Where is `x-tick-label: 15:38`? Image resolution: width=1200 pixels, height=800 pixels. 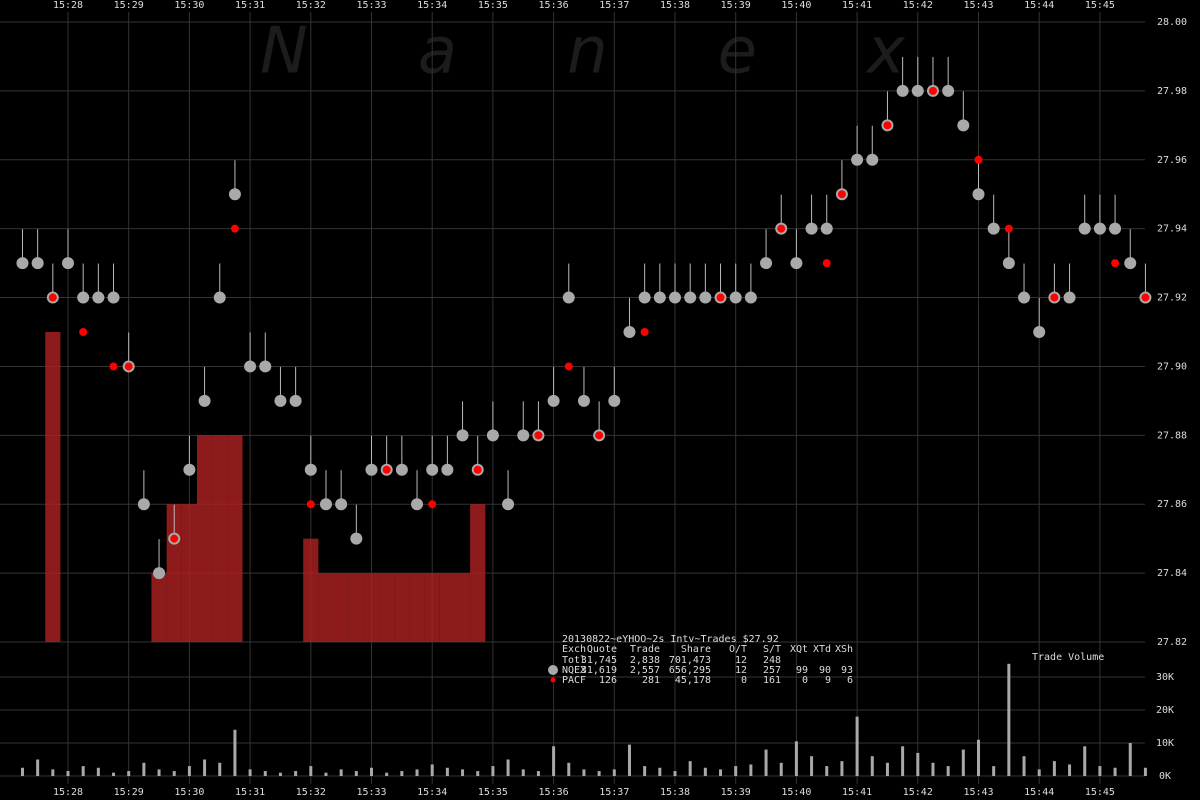 x-tick-label: 15:38 is located at coordinates (675, 5).